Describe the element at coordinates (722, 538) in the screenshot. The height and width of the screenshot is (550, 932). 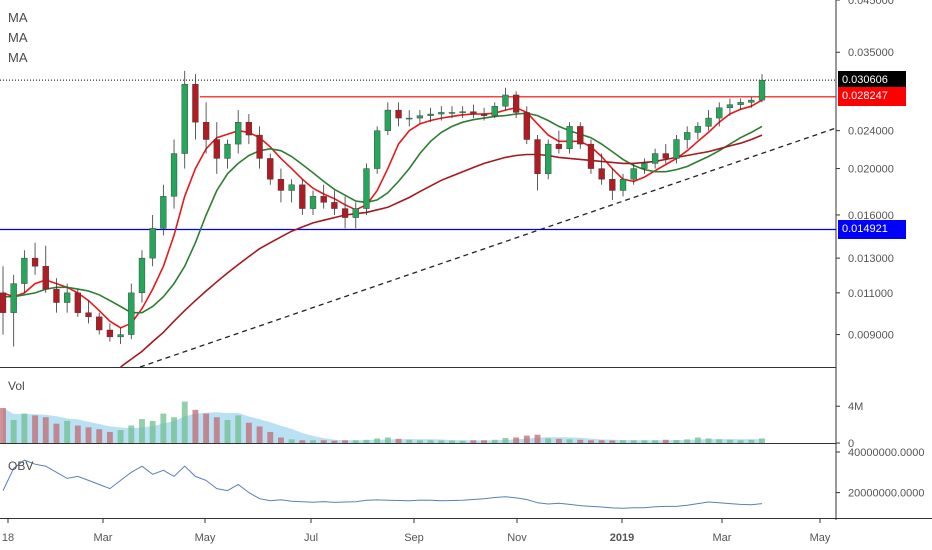
I see `time-tick-label: Mar` at that location.